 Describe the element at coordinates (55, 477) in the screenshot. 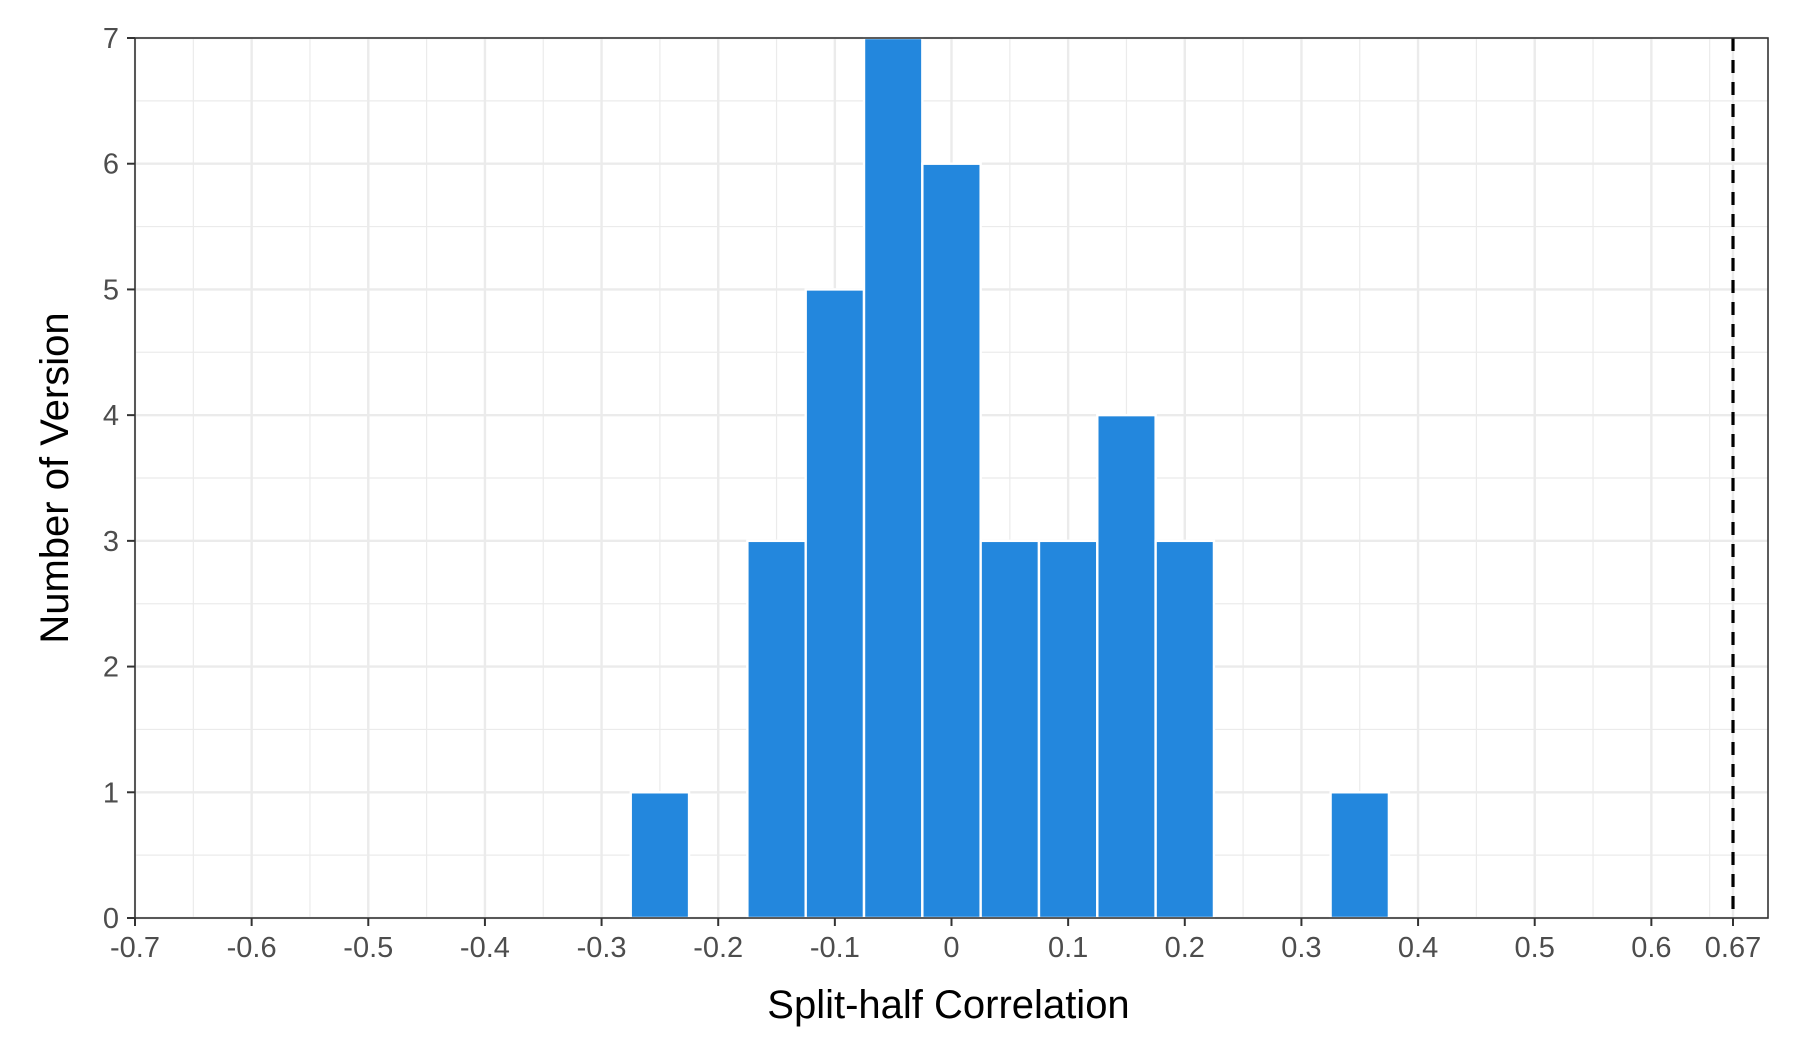

I see `y-axis-title: Number of Version` at that location.